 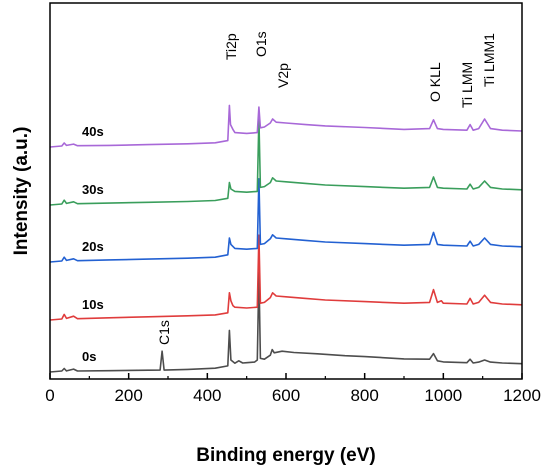 What do you see at coordinates (489, 60) in the screenshot?
I see `peak-label-ti-lmm1: Ti LMM1` at bounding box center [489, 60].